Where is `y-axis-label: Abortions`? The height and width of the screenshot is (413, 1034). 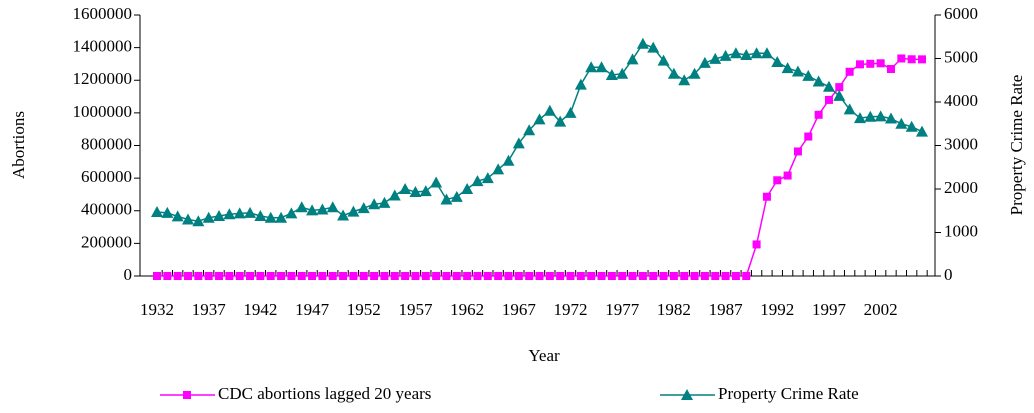 y-axis-label: Abortions is located at coordinates (18, 145).